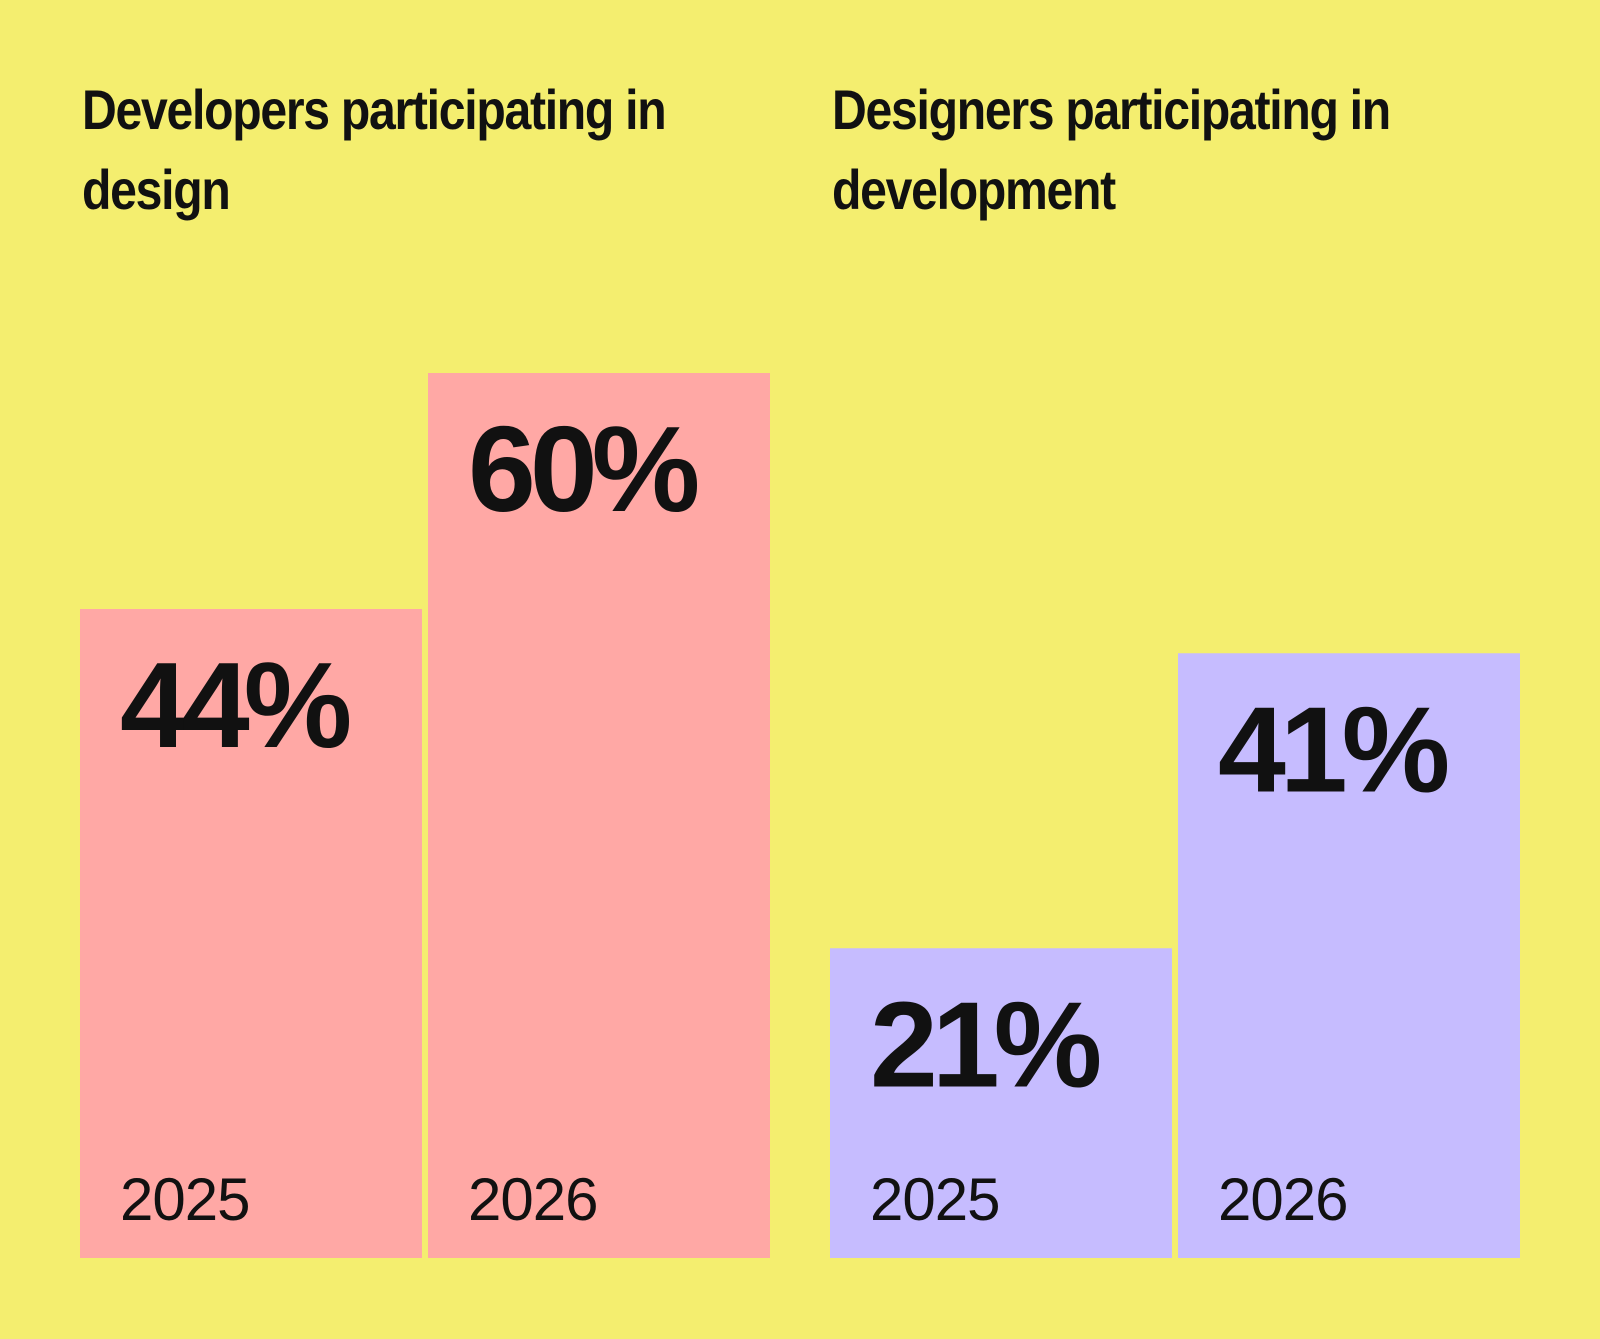 The image size is (1600, 1339). What do you see at coordinates (599, 815) in the screenshot?
I see `bar-0-2026` at bounding box center [599, 815].